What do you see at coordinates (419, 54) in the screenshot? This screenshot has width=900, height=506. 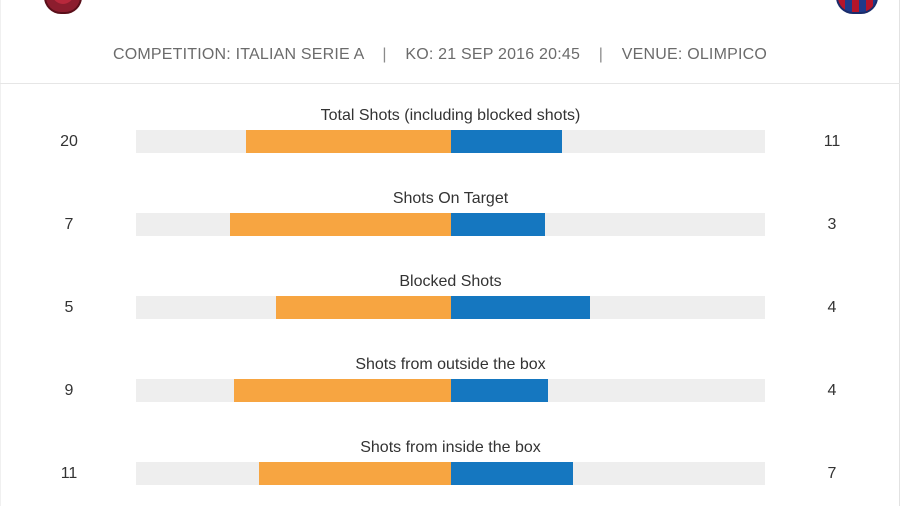 I see `kickoff-label: KO:` at bounding box center [419, 54].